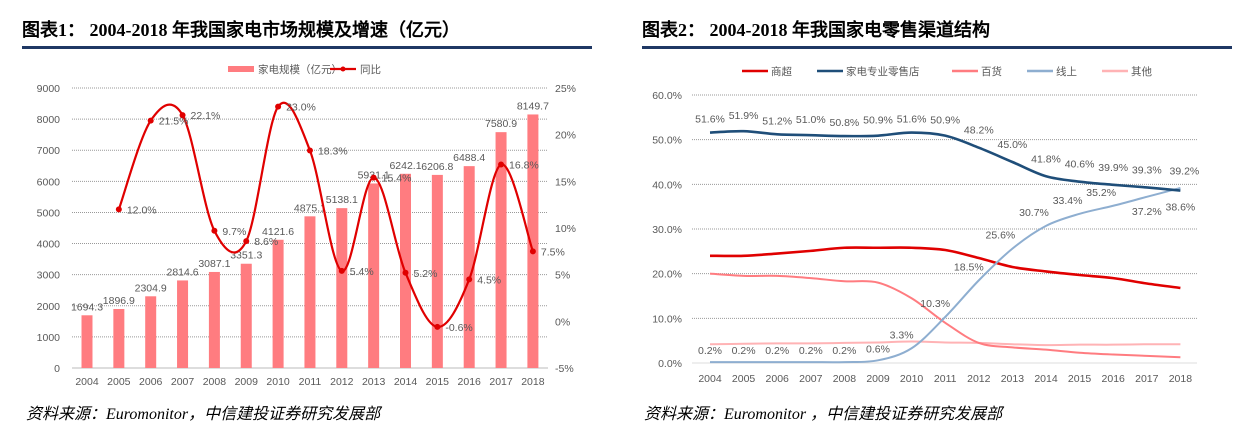  I want to click on chart2-xtick: 2017, so click(1147, 379).